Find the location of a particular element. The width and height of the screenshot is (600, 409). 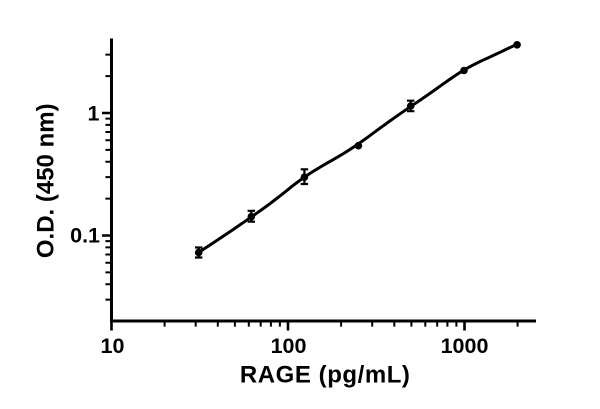

svg-text: 1000 is located at coordinates (465, 346).